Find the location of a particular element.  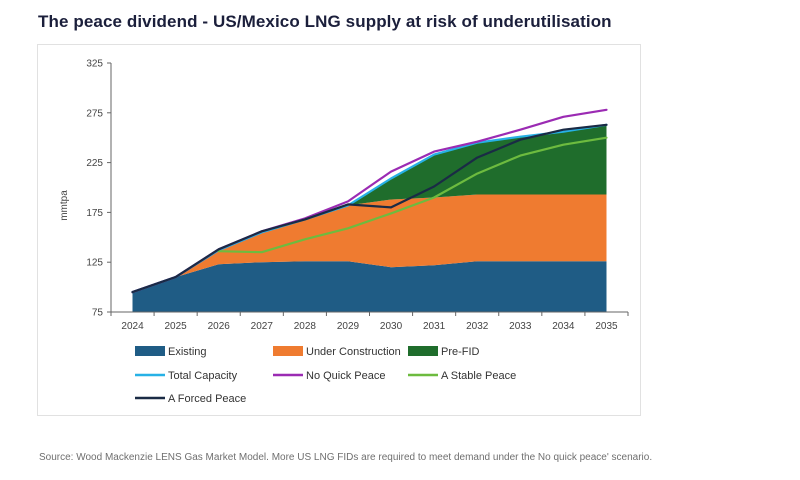

legend-label-existing: Existing is located at coordinates (187, 352).